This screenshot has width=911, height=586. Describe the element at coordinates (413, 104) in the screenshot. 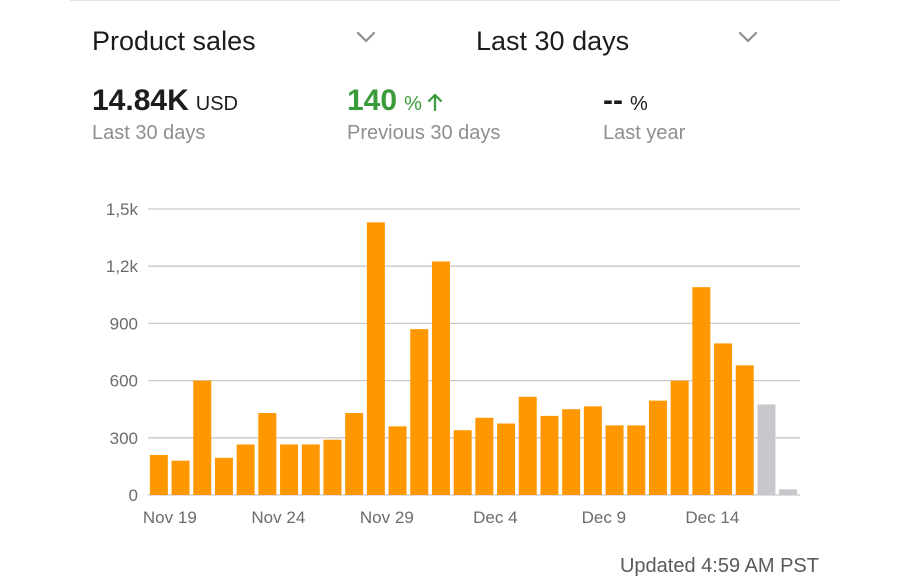

I see `previous-change-unit: %` at that location.